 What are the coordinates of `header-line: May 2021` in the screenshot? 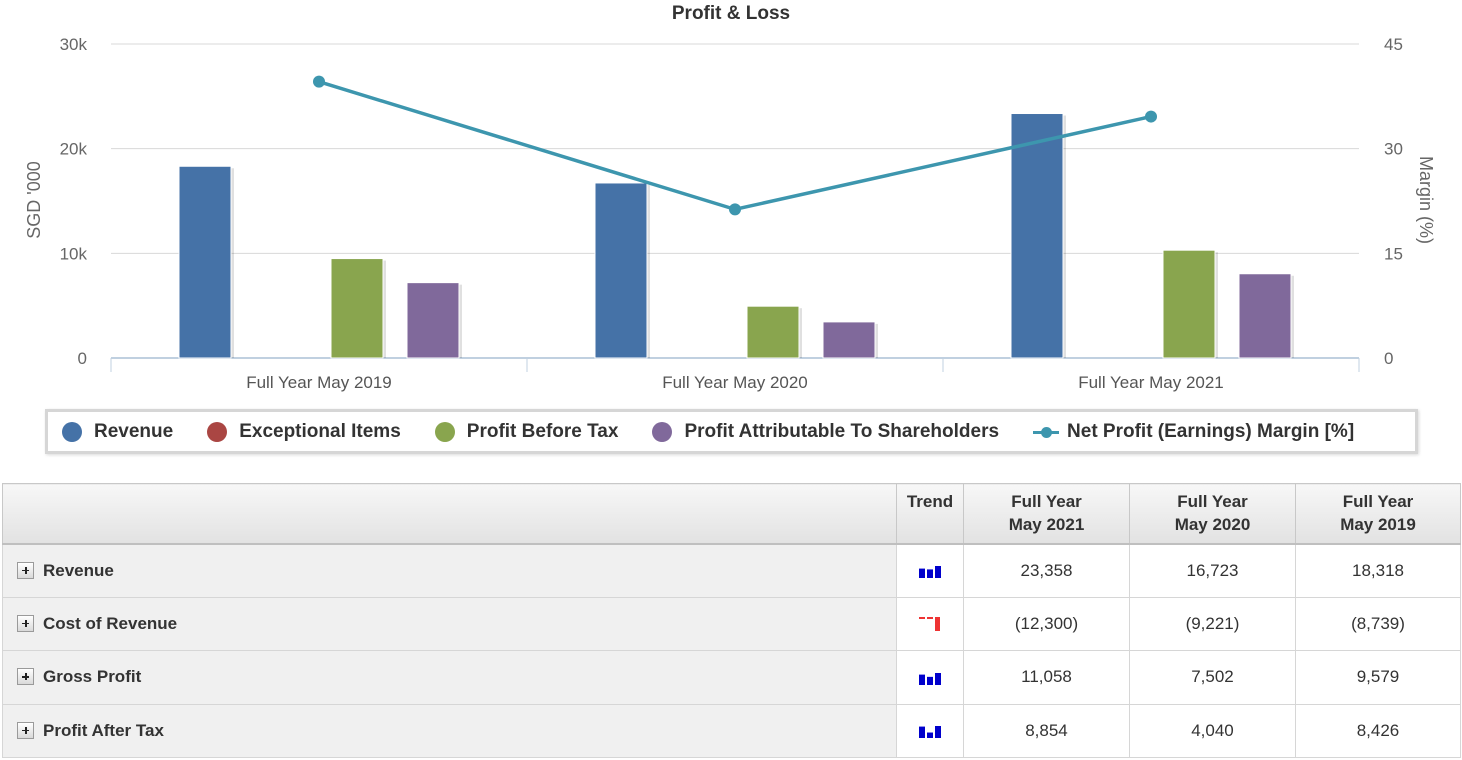 It's located at (1046, 524).